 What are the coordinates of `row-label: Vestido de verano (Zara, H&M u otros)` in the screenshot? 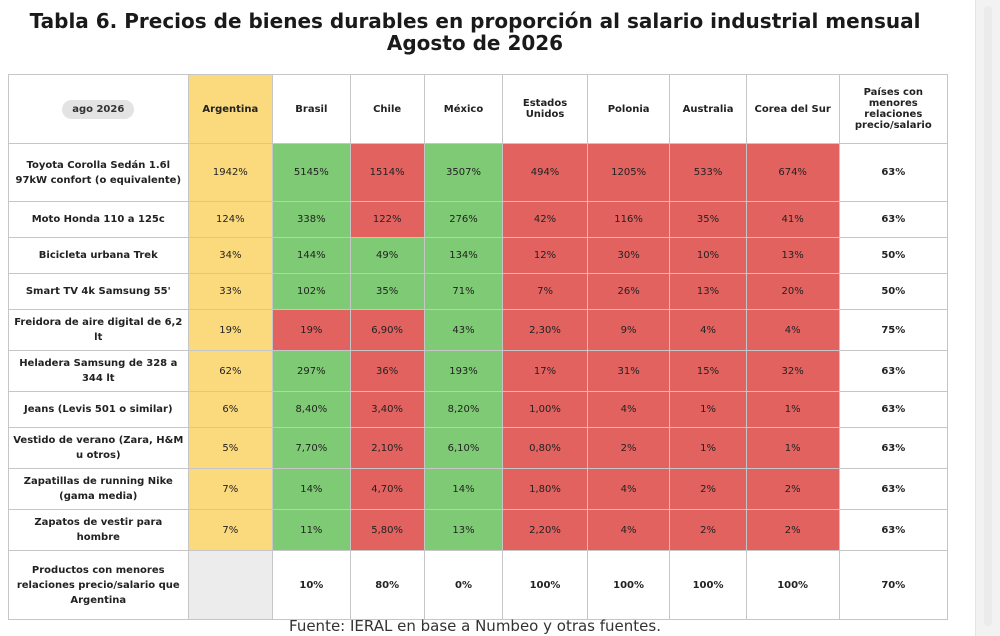 It's located at (98, 448).